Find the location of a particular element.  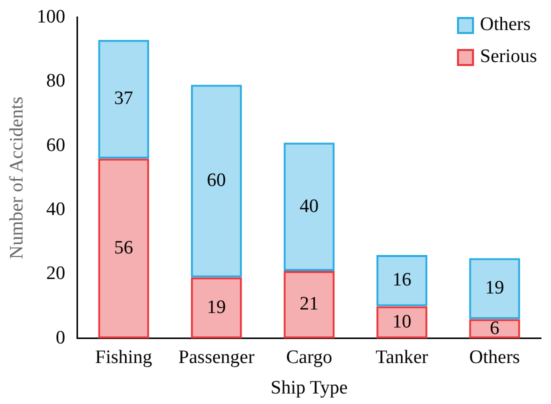

y-tick-label: 20 is located at coordinates (56, 273).